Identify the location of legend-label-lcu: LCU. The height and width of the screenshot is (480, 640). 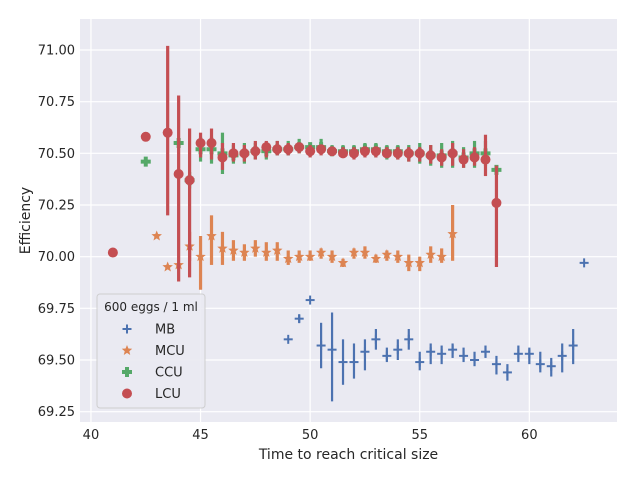
(168, 394).